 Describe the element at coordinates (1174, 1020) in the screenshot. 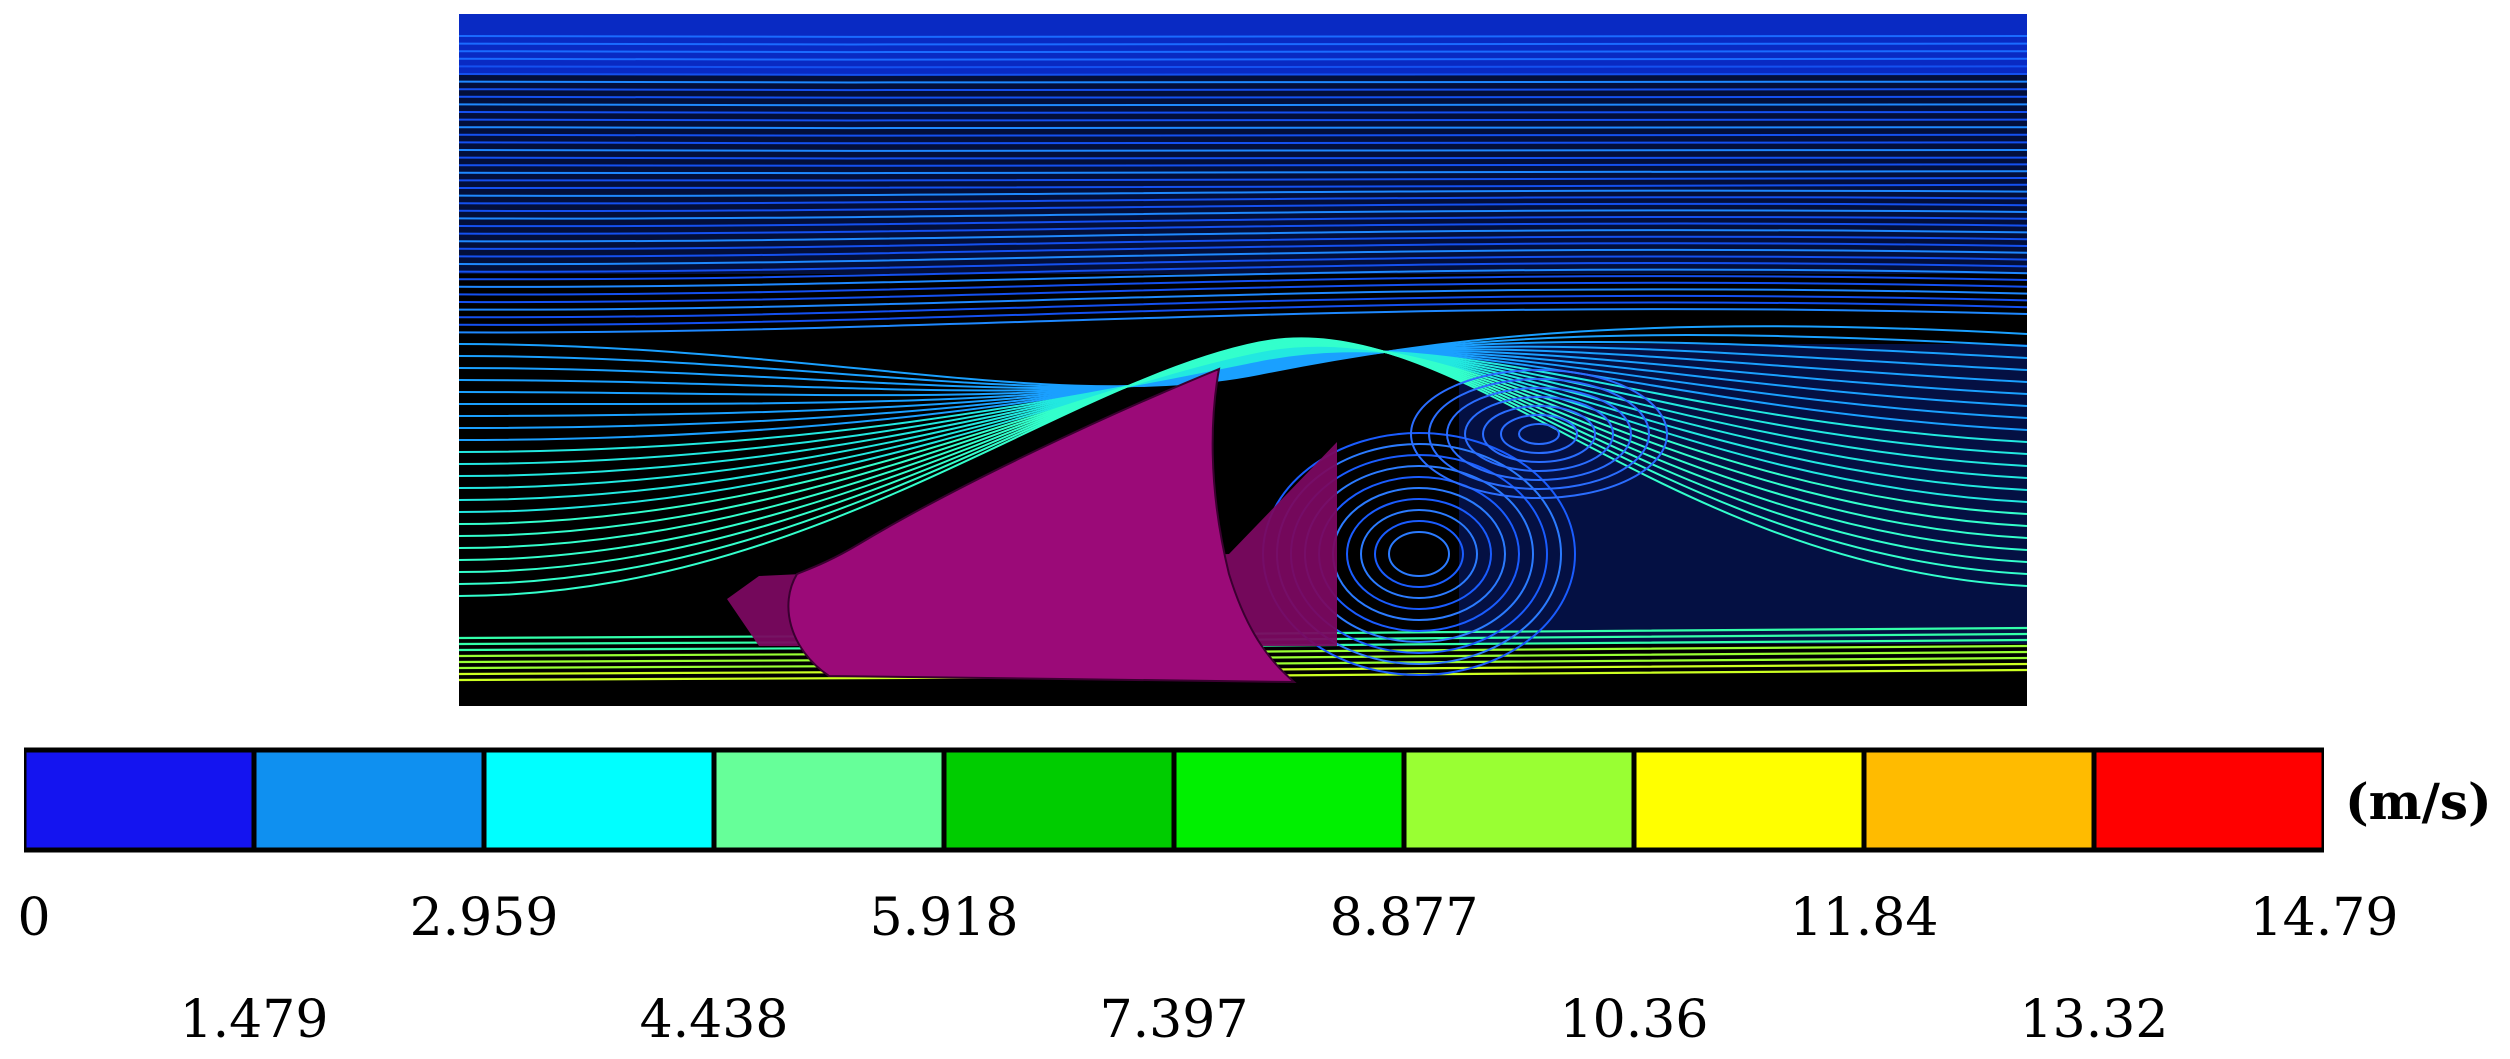

I see `colorbar-tick-label: 7.397` at that location.